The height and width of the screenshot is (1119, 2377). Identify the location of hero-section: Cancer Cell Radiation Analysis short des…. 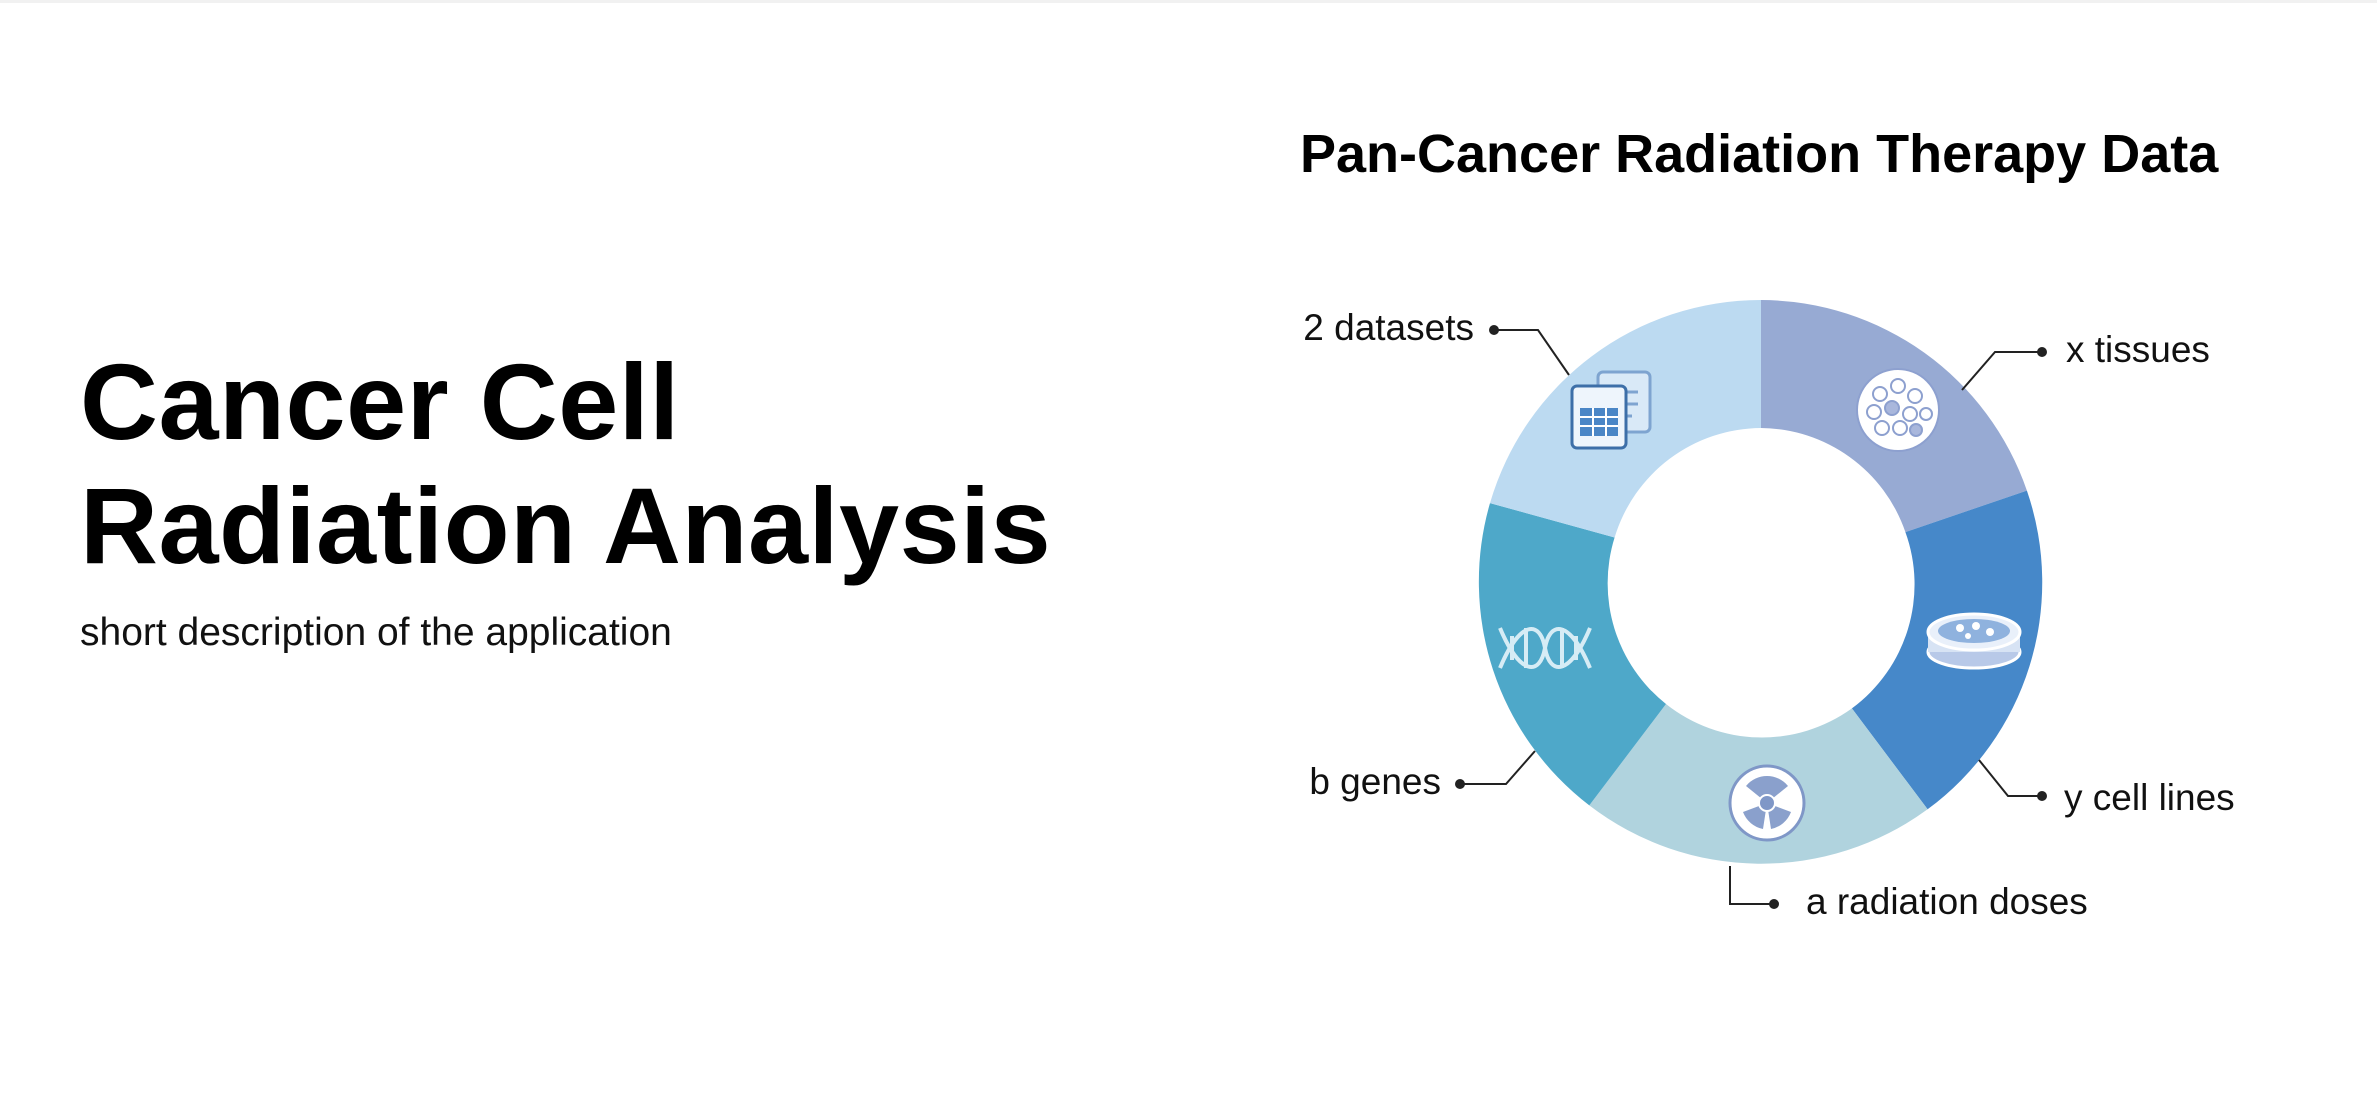
(630, 498).